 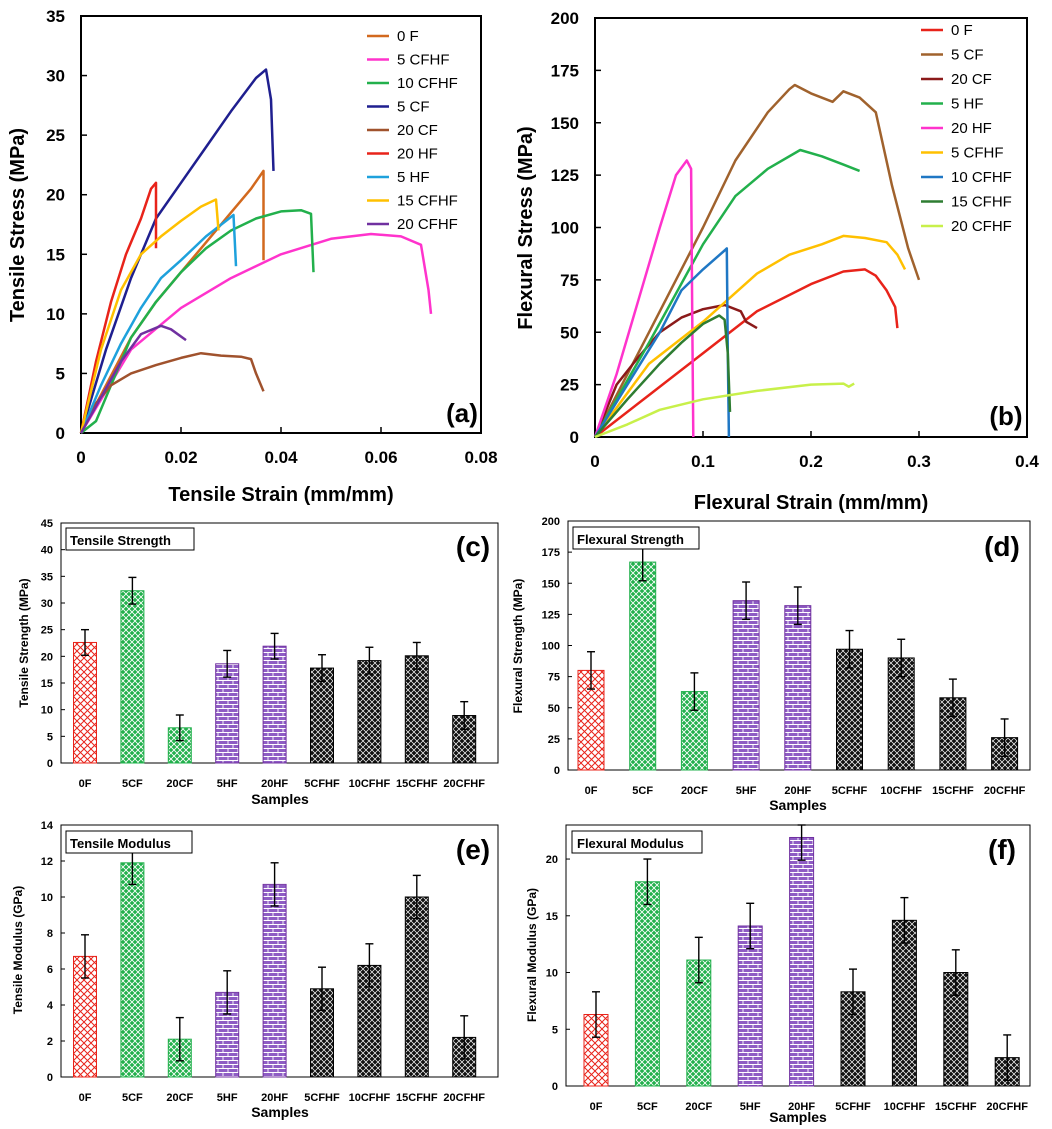 I want to click on x-tick-label: 0.06, so click(x=380, y=457).